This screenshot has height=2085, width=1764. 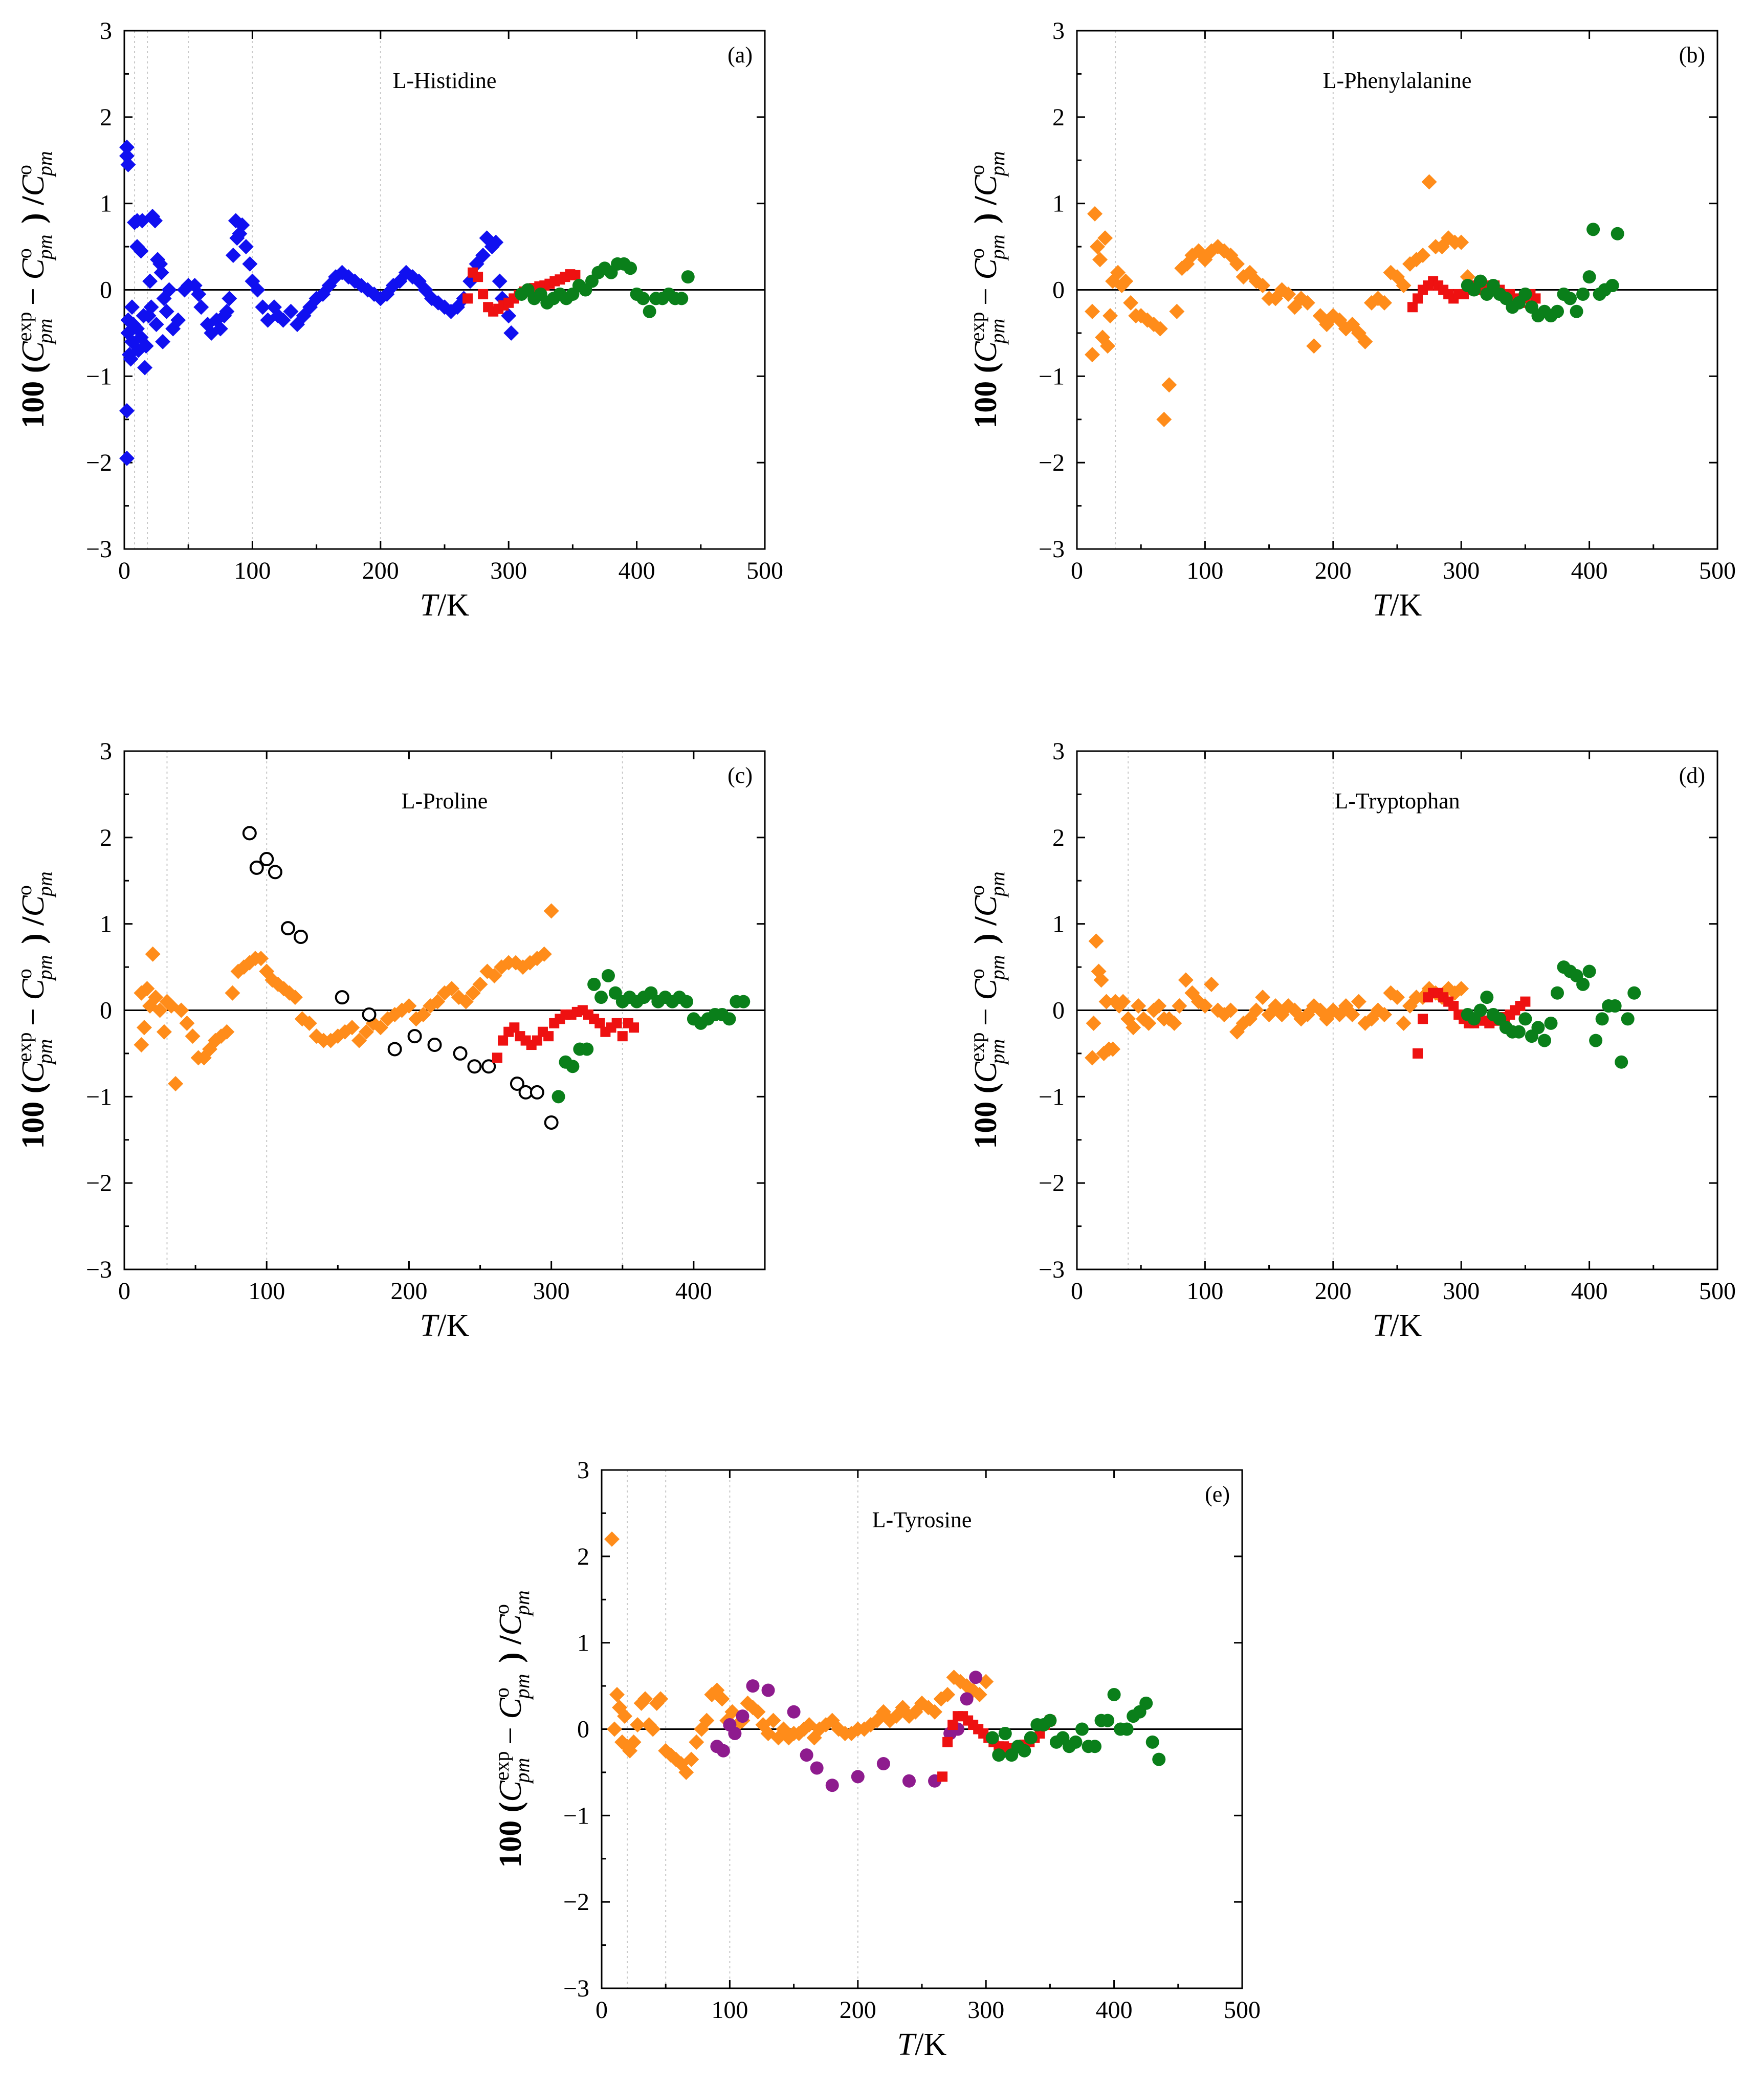 I want to click on y-tick-label: 0, so click(x=583, y=1730).